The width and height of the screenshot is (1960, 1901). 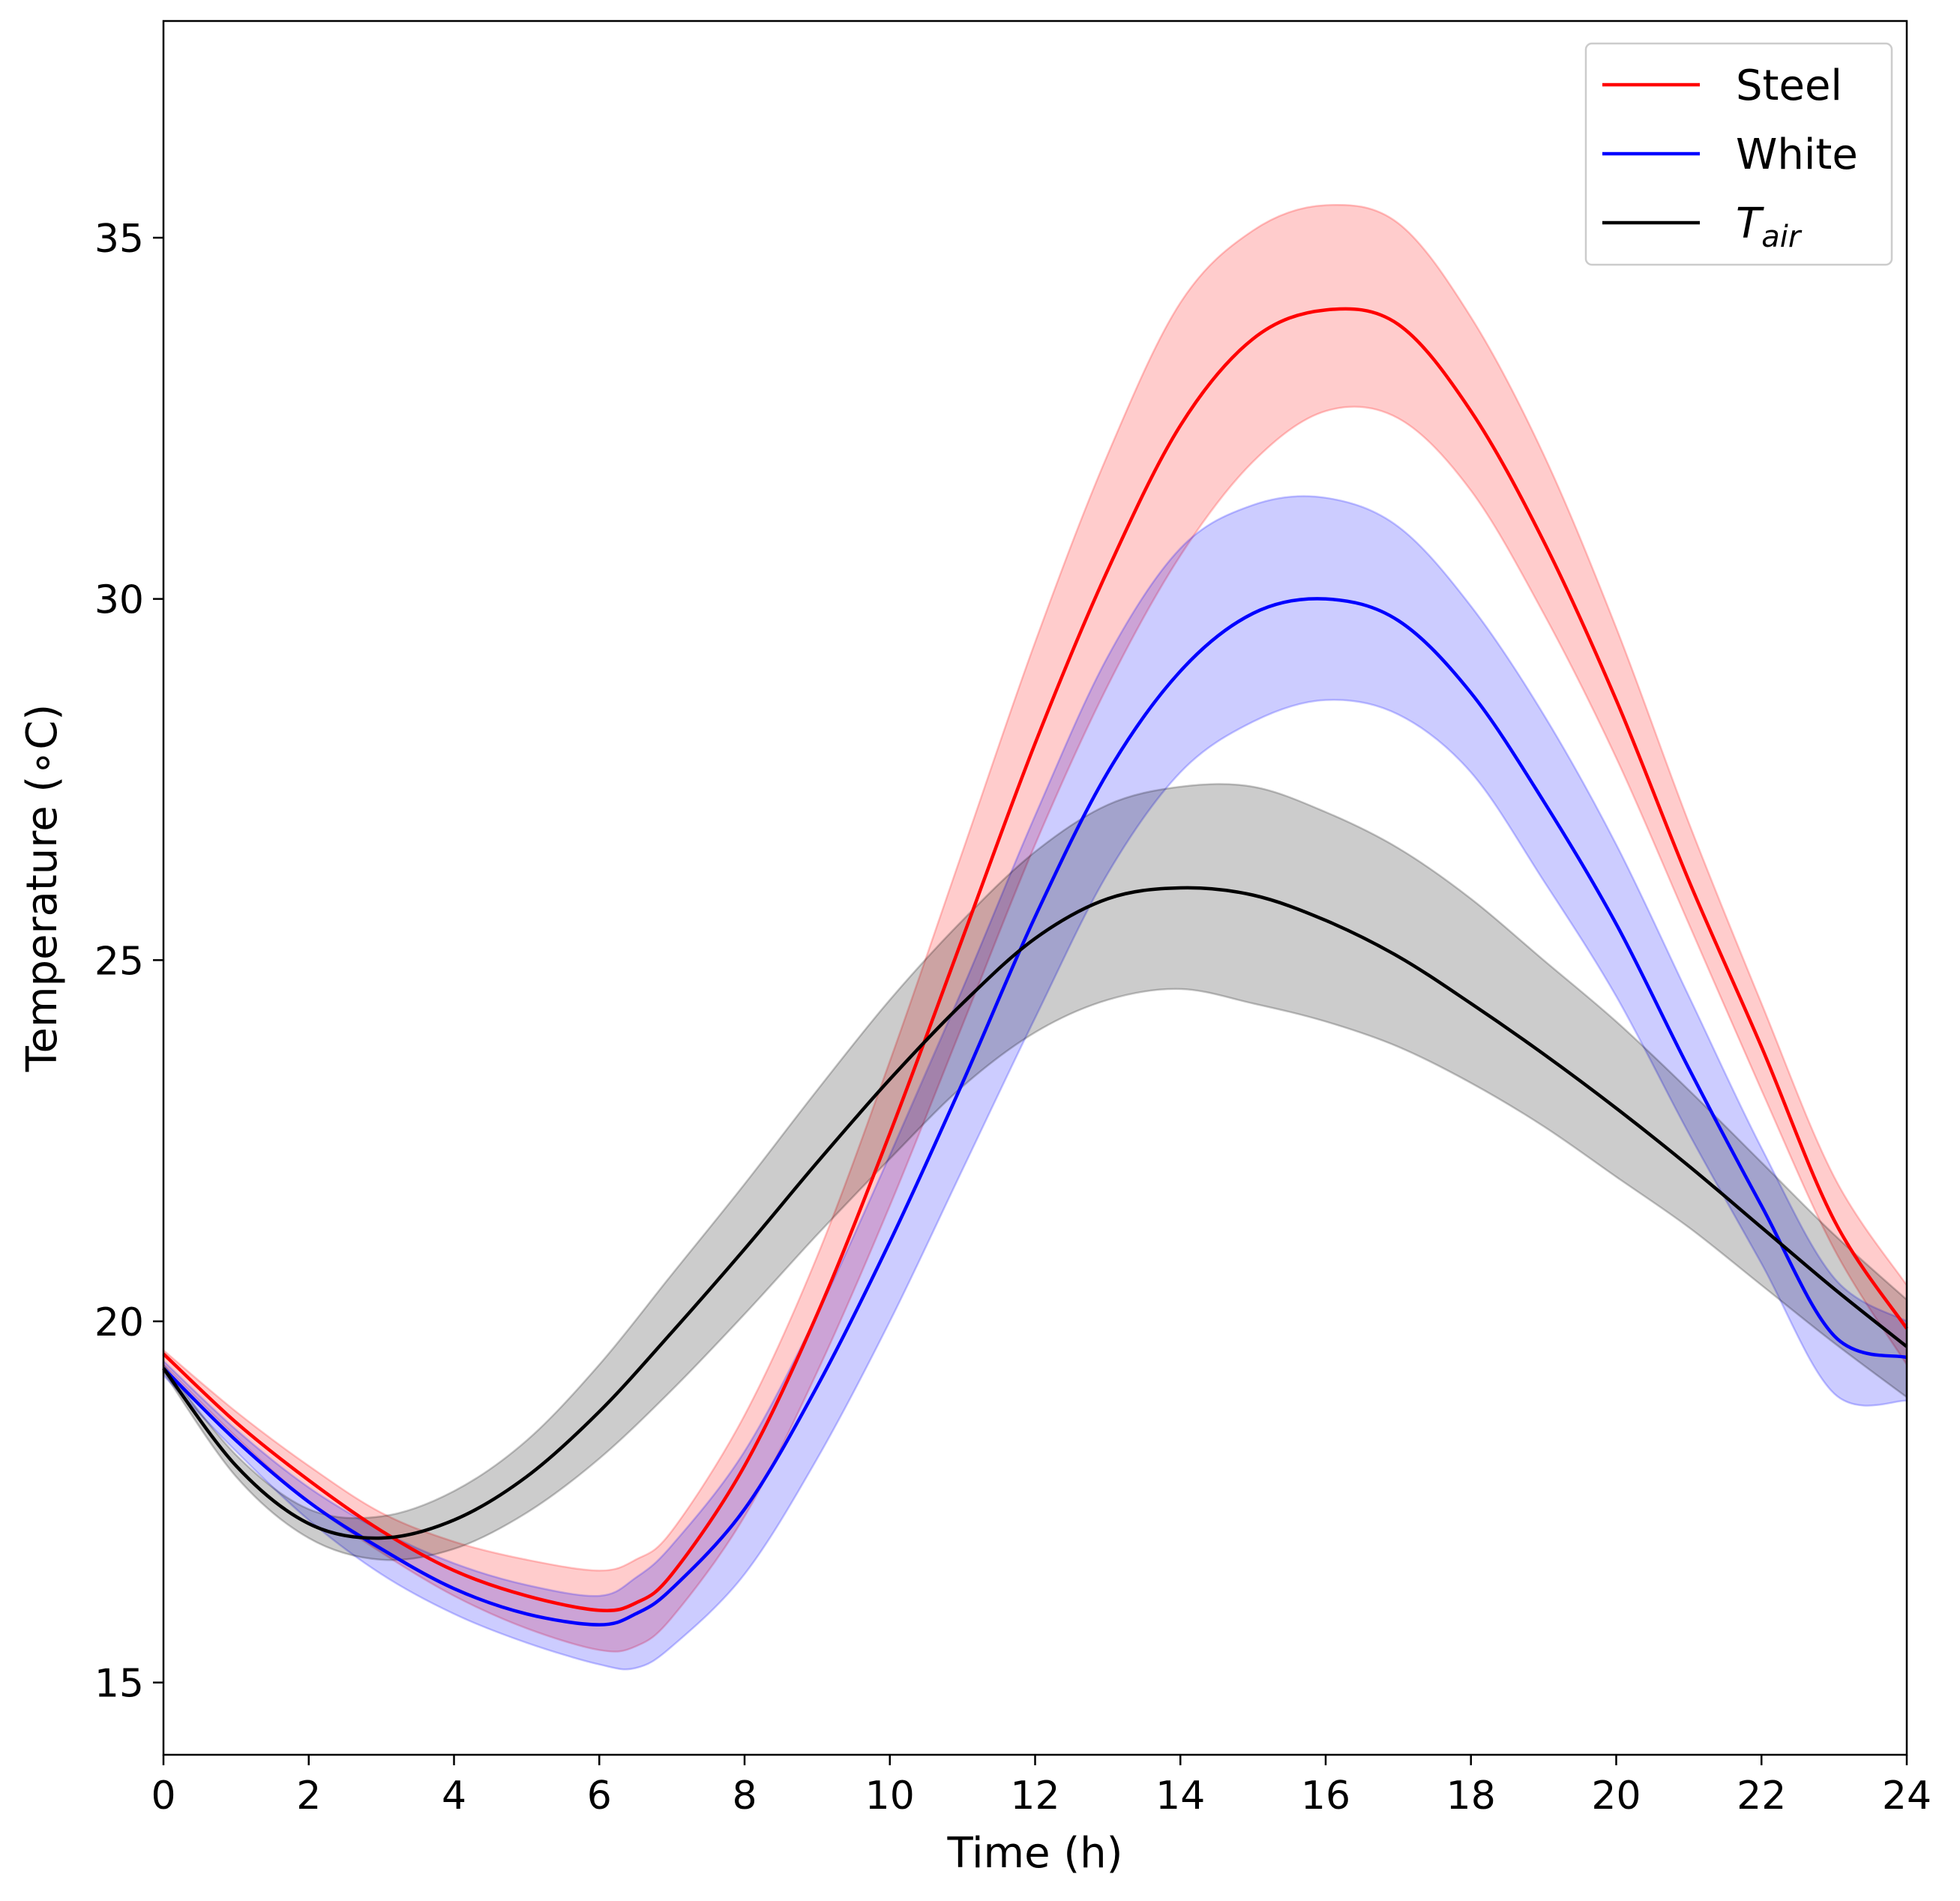 What do you see at coordinates (1750, 223) in the screenshot?
I see `legend-label-main: T` at bounding box center [1750, 223].